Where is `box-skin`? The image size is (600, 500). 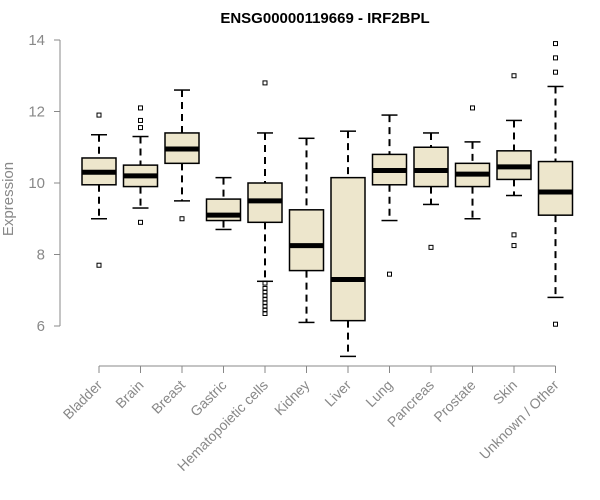 box-skin is located at coordinates (514, 161).